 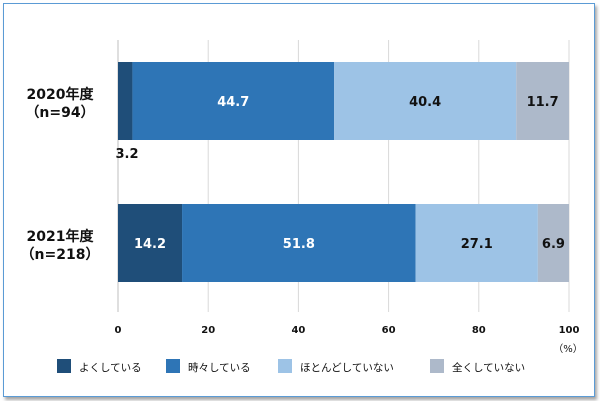 I want to click on data-label: 14.2, so click(x=150, y=244).